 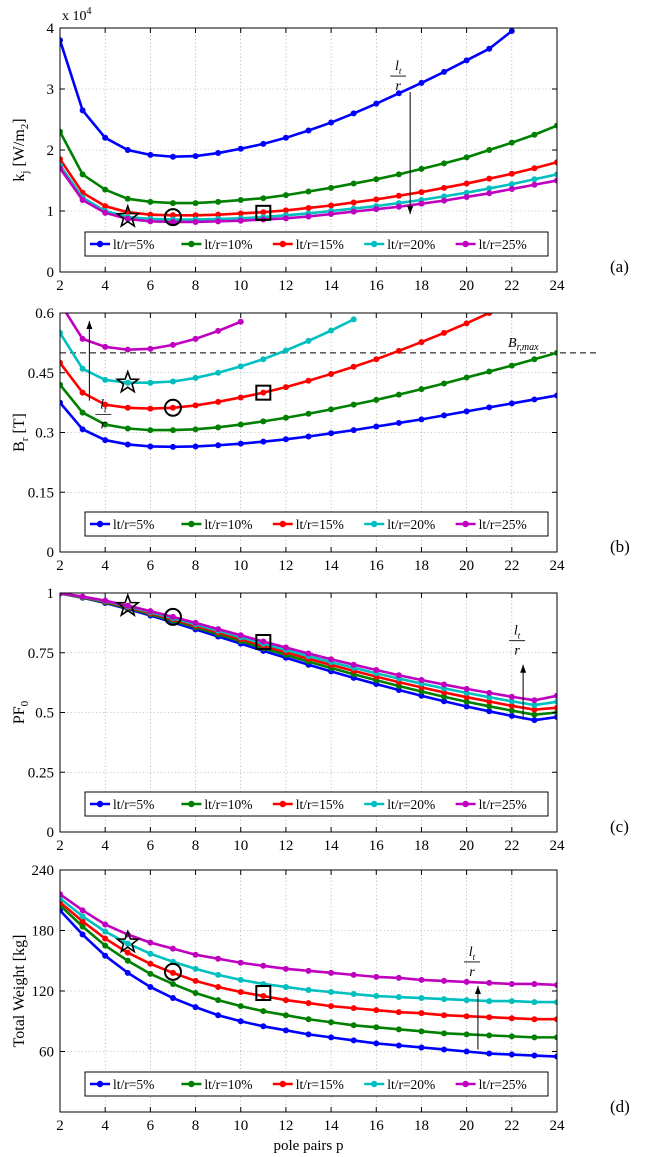 What do you see at coordinates (285, 566) in the screenshot?
I see `x-tick-label: 12` at bounding box center [285, 566].